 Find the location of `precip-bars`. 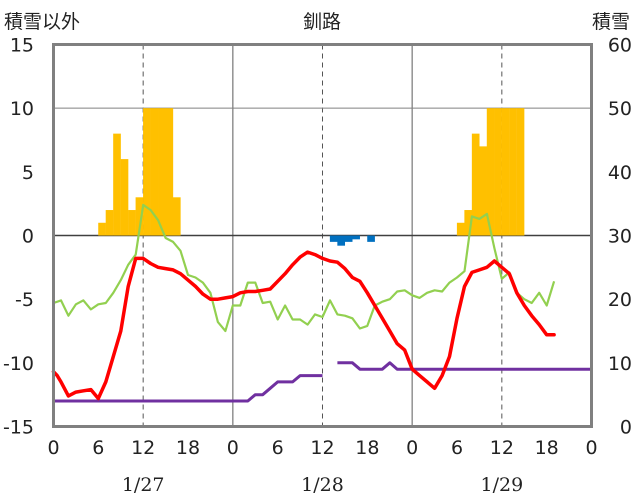

precip-bars is located at coordinates (352, 240).